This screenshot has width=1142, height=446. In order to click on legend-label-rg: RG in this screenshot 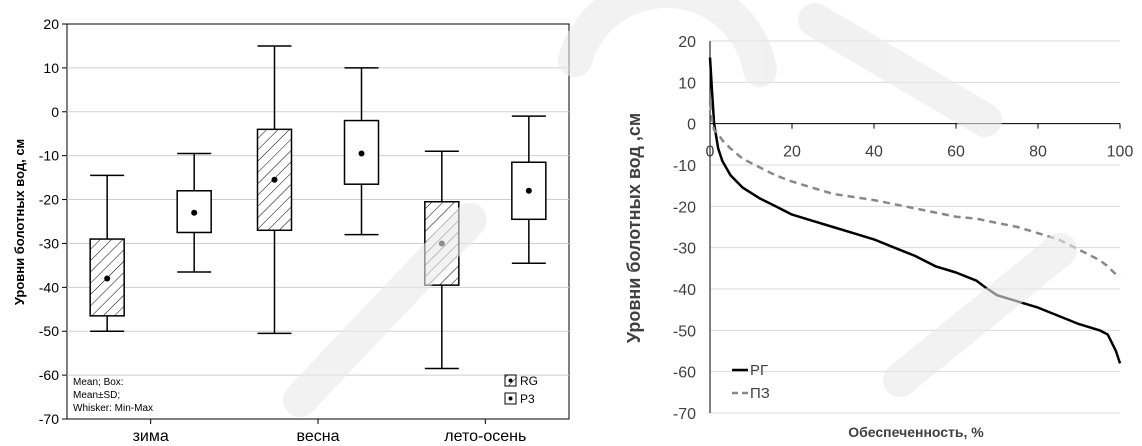, I will do `click(529, 381)`.